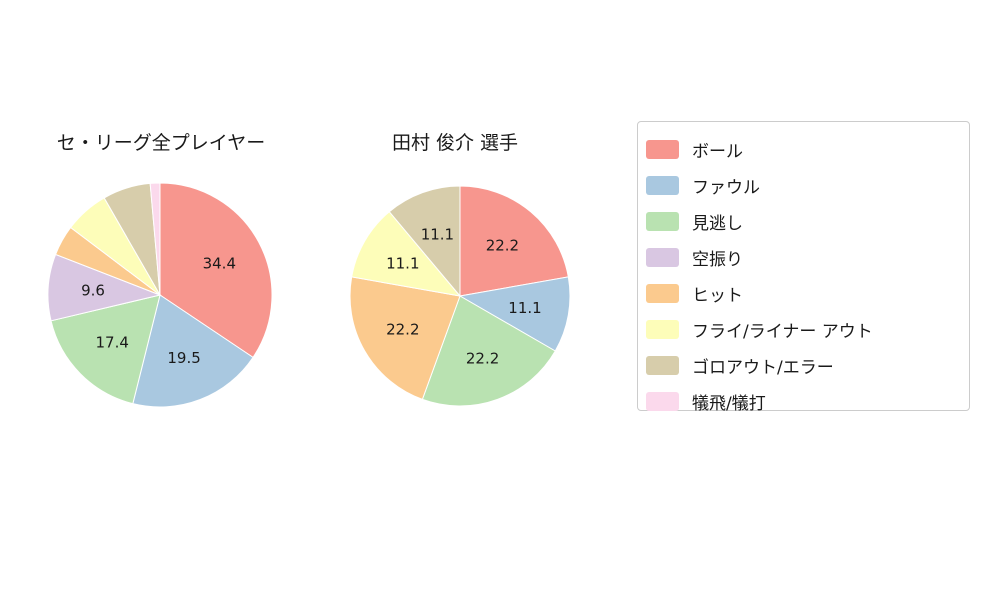  Describe the element at coordinates (729, 403) in the screenshot. I see `legend-label: 犠飛/犠打` at that location.